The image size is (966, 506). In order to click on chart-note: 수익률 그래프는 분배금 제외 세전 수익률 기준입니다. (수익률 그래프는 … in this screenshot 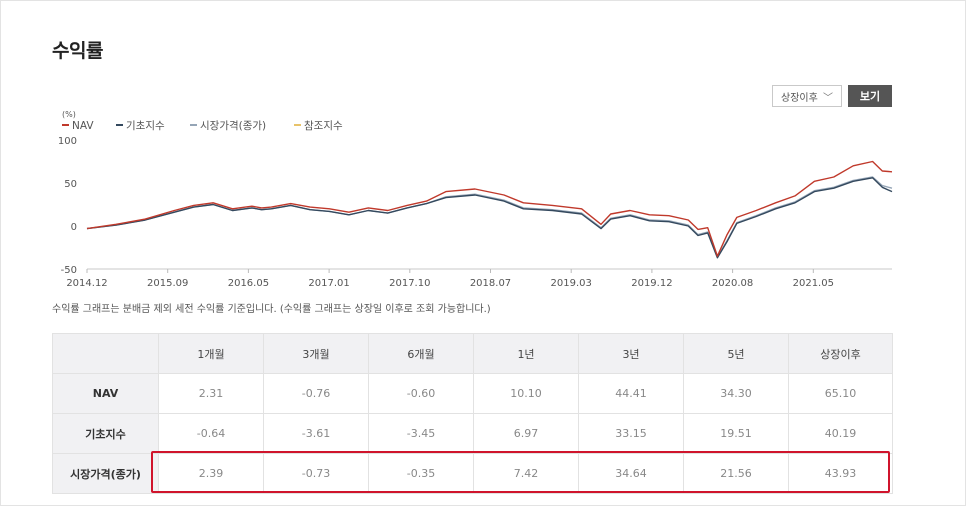, I will do `click(271, 307)`.